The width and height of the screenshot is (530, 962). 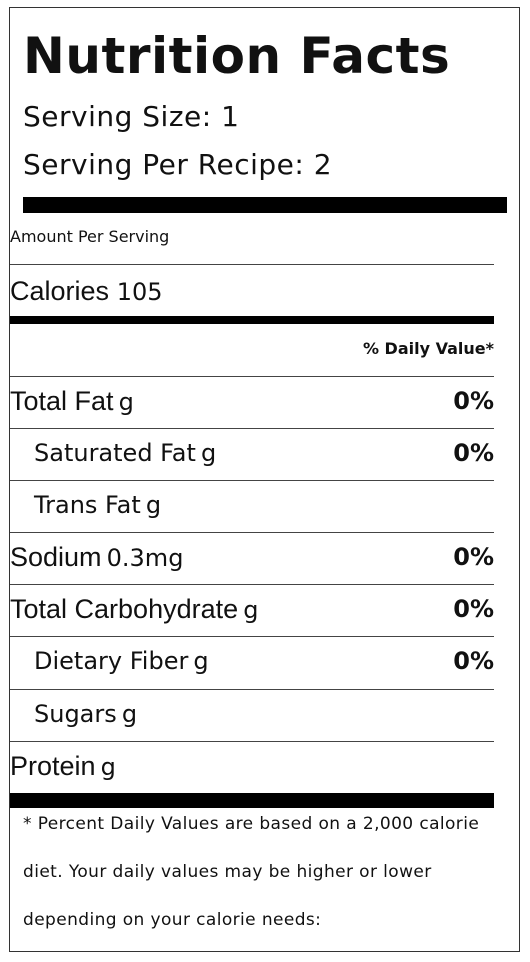 I want to click on nutrient-row-protein: Protein g, so click(x=252, y=767).